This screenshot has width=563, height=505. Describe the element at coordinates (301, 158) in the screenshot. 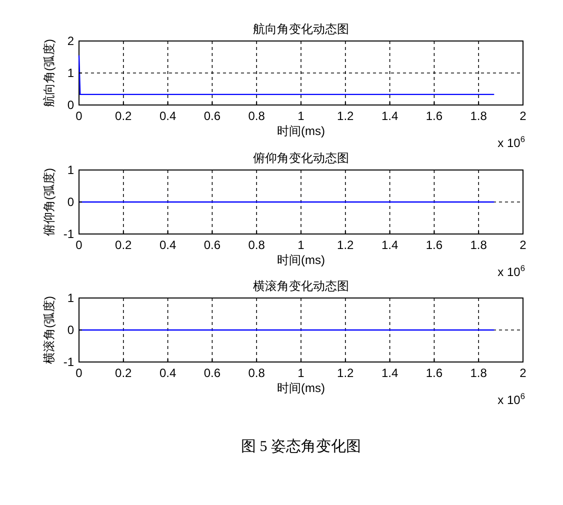

I see `chart-title: 俯仰角变化动态图` at that location.